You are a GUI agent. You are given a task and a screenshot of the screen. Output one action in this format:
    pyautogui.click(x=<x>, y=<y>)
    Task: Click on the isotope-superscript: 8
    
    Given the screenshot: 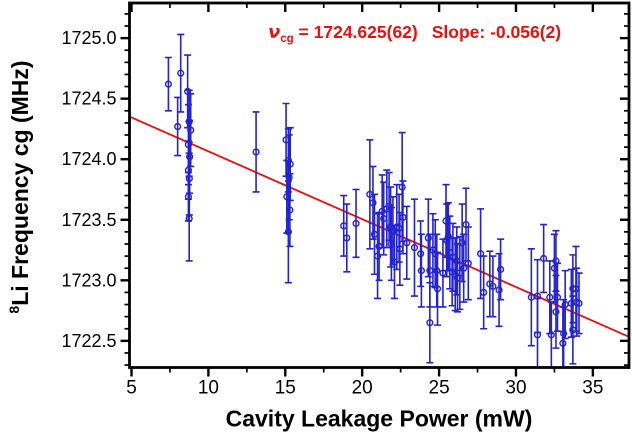 What is the action you would take?
    pyautogui.click(x=14, y=309)
    